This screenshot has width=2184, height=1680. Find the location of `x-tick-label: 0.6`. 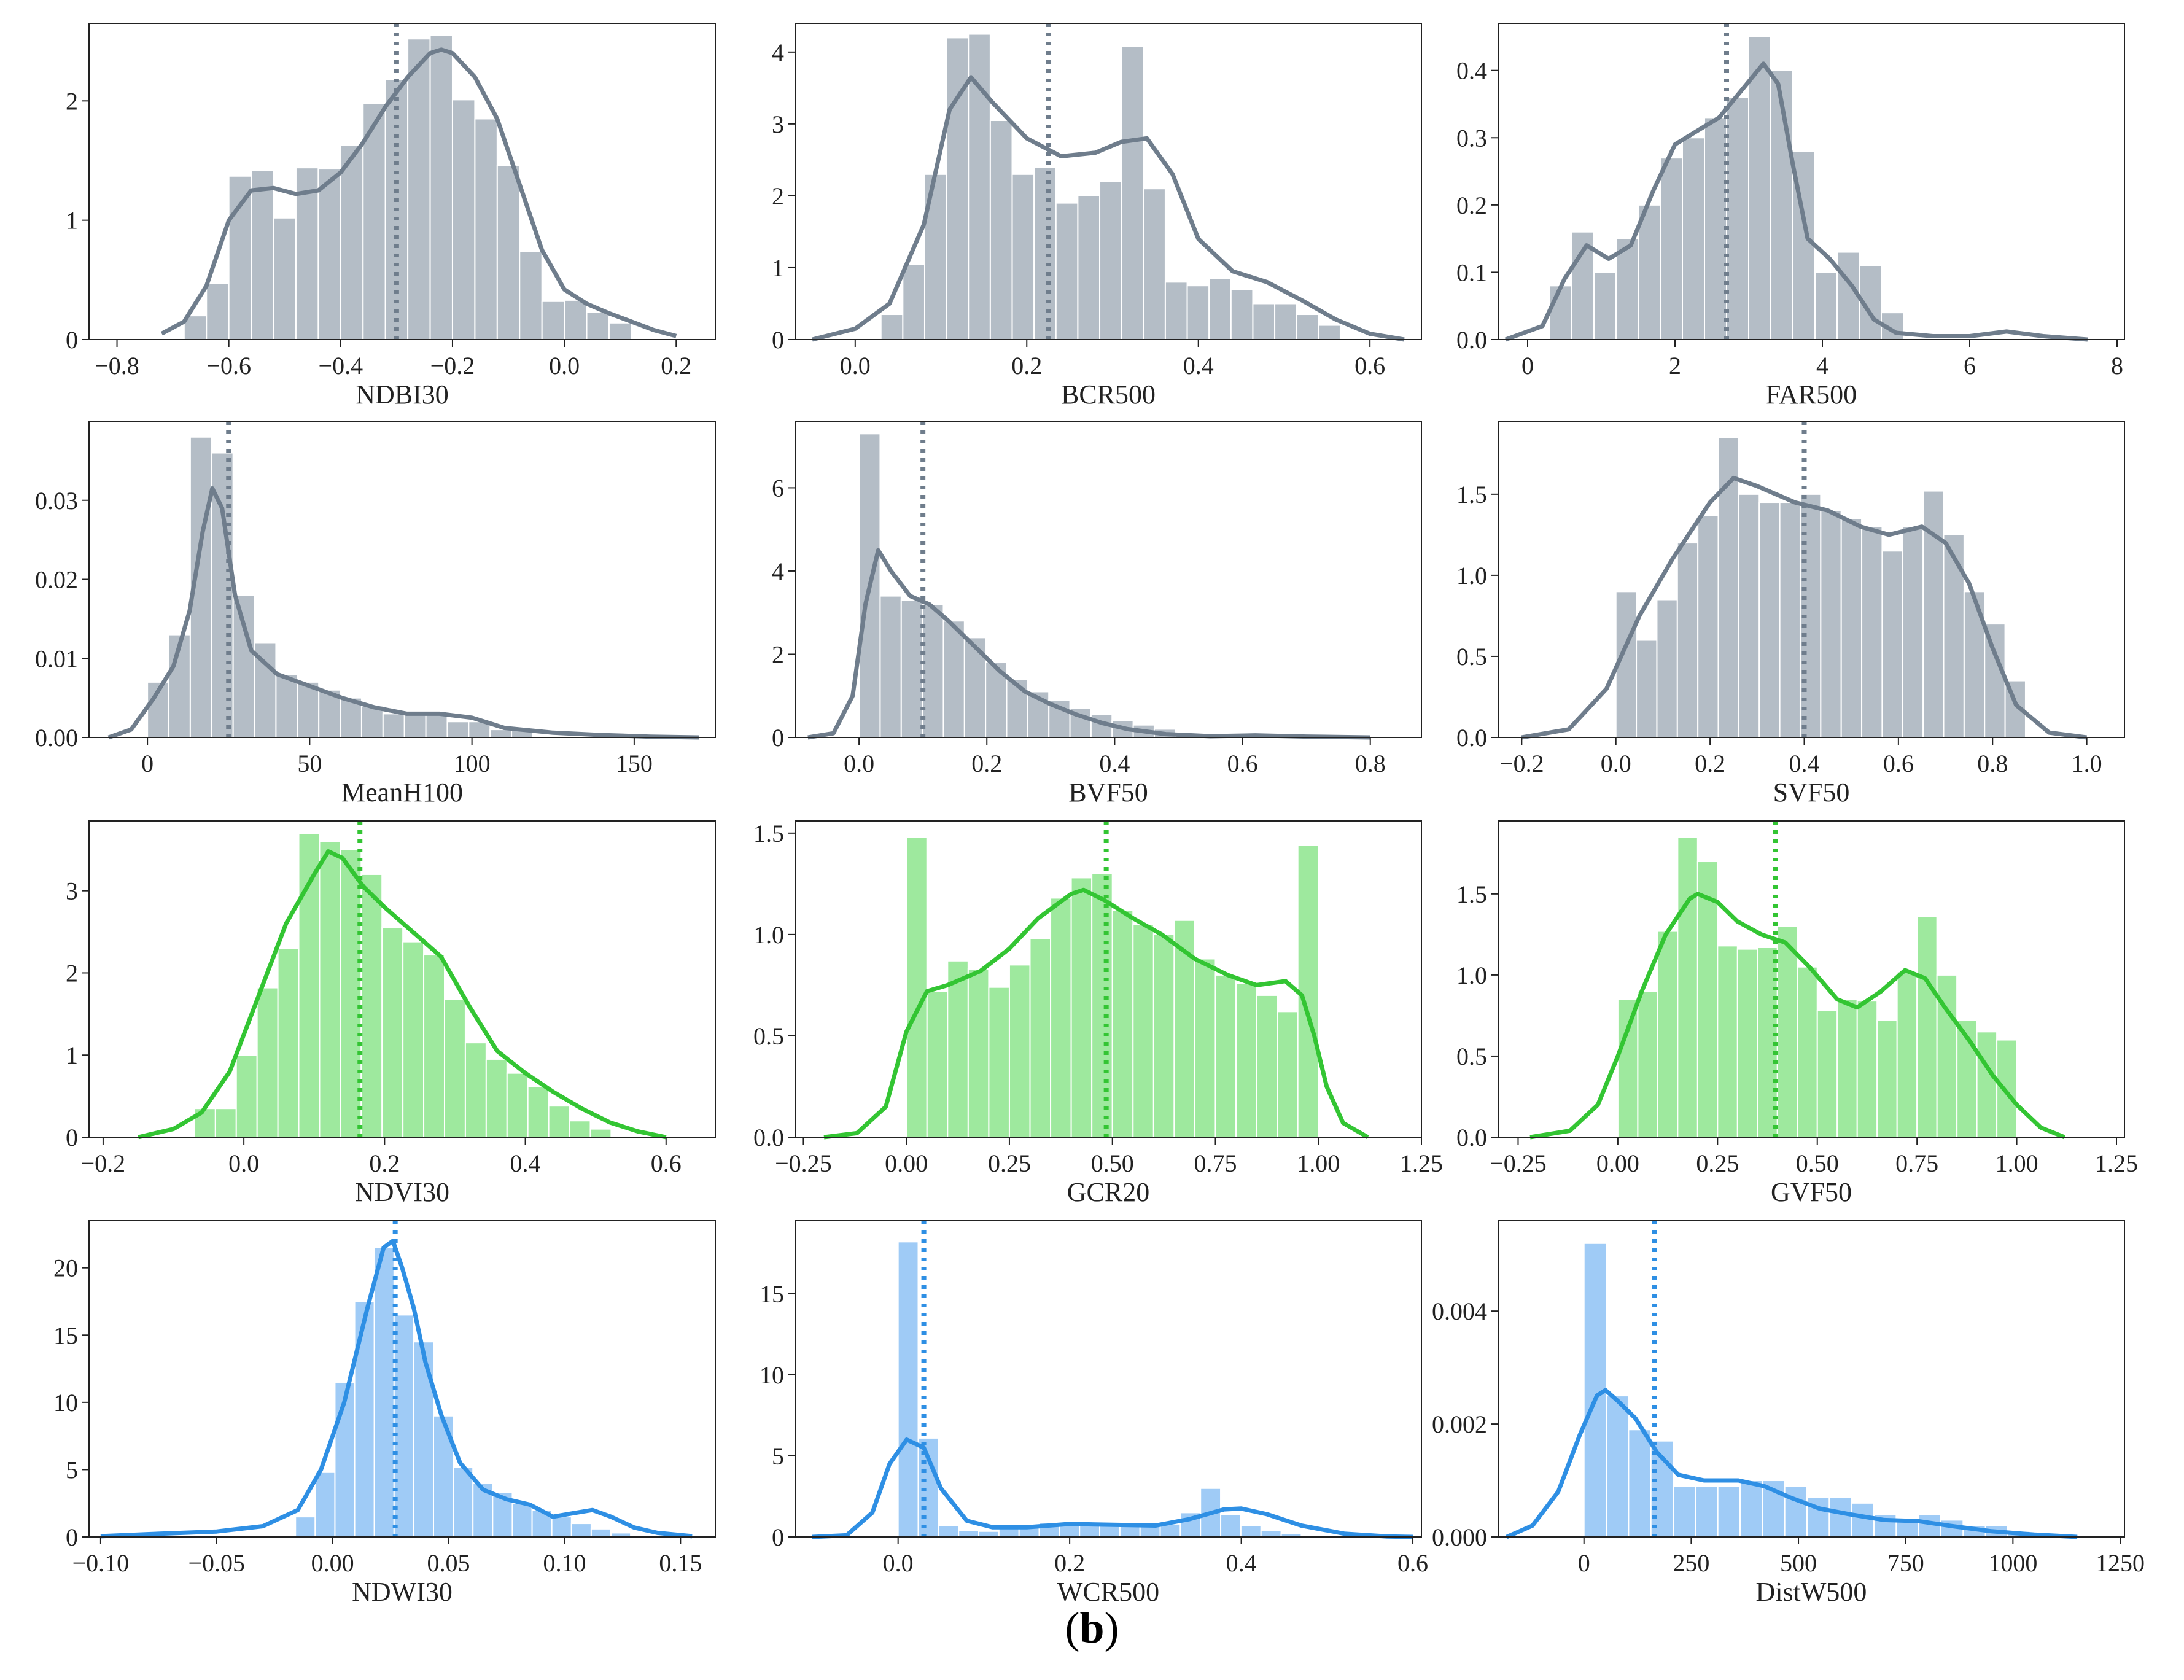

x-tick-label: 0.6 is located at coordinates (1242, 763).